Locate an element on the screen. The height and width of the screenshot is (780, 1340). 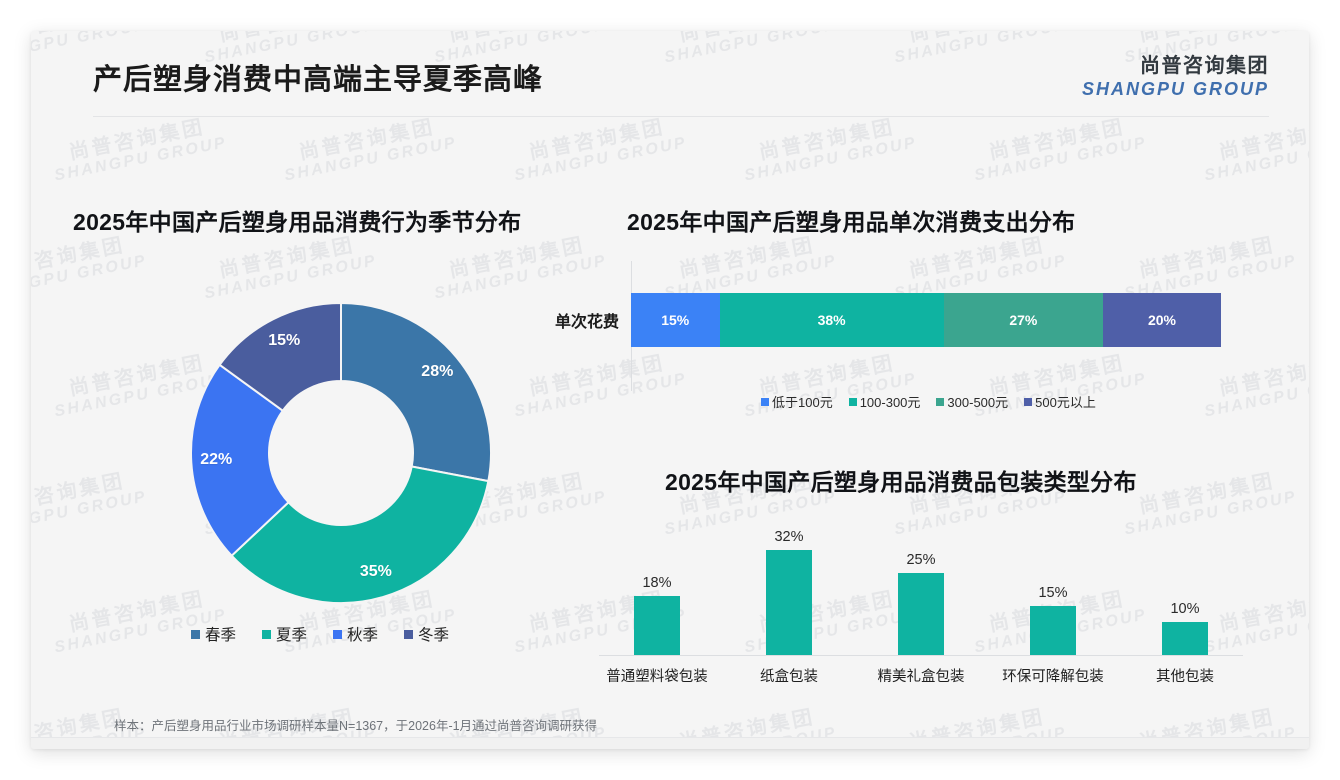
legend-label: 夏季 is located at coordinates (292, 635).